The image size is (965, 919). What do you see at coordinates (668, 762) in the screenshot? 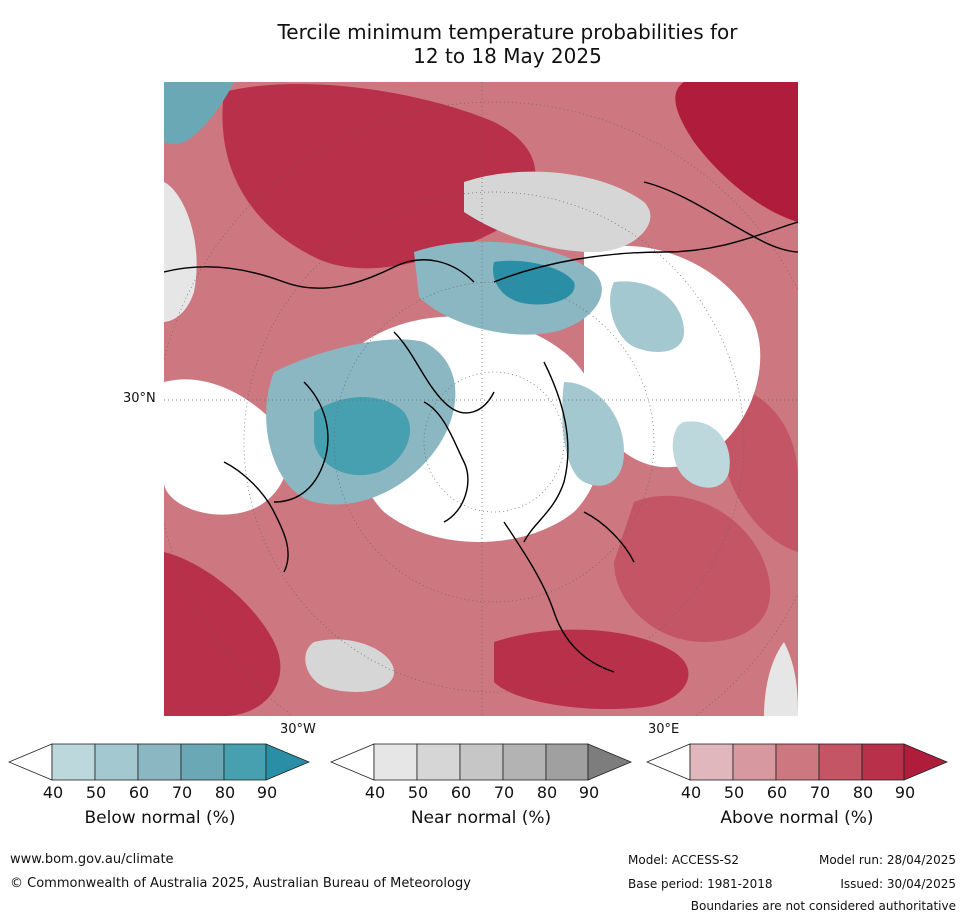
I see `cbar-above-min-arrow` at bounding box center [668, 762].